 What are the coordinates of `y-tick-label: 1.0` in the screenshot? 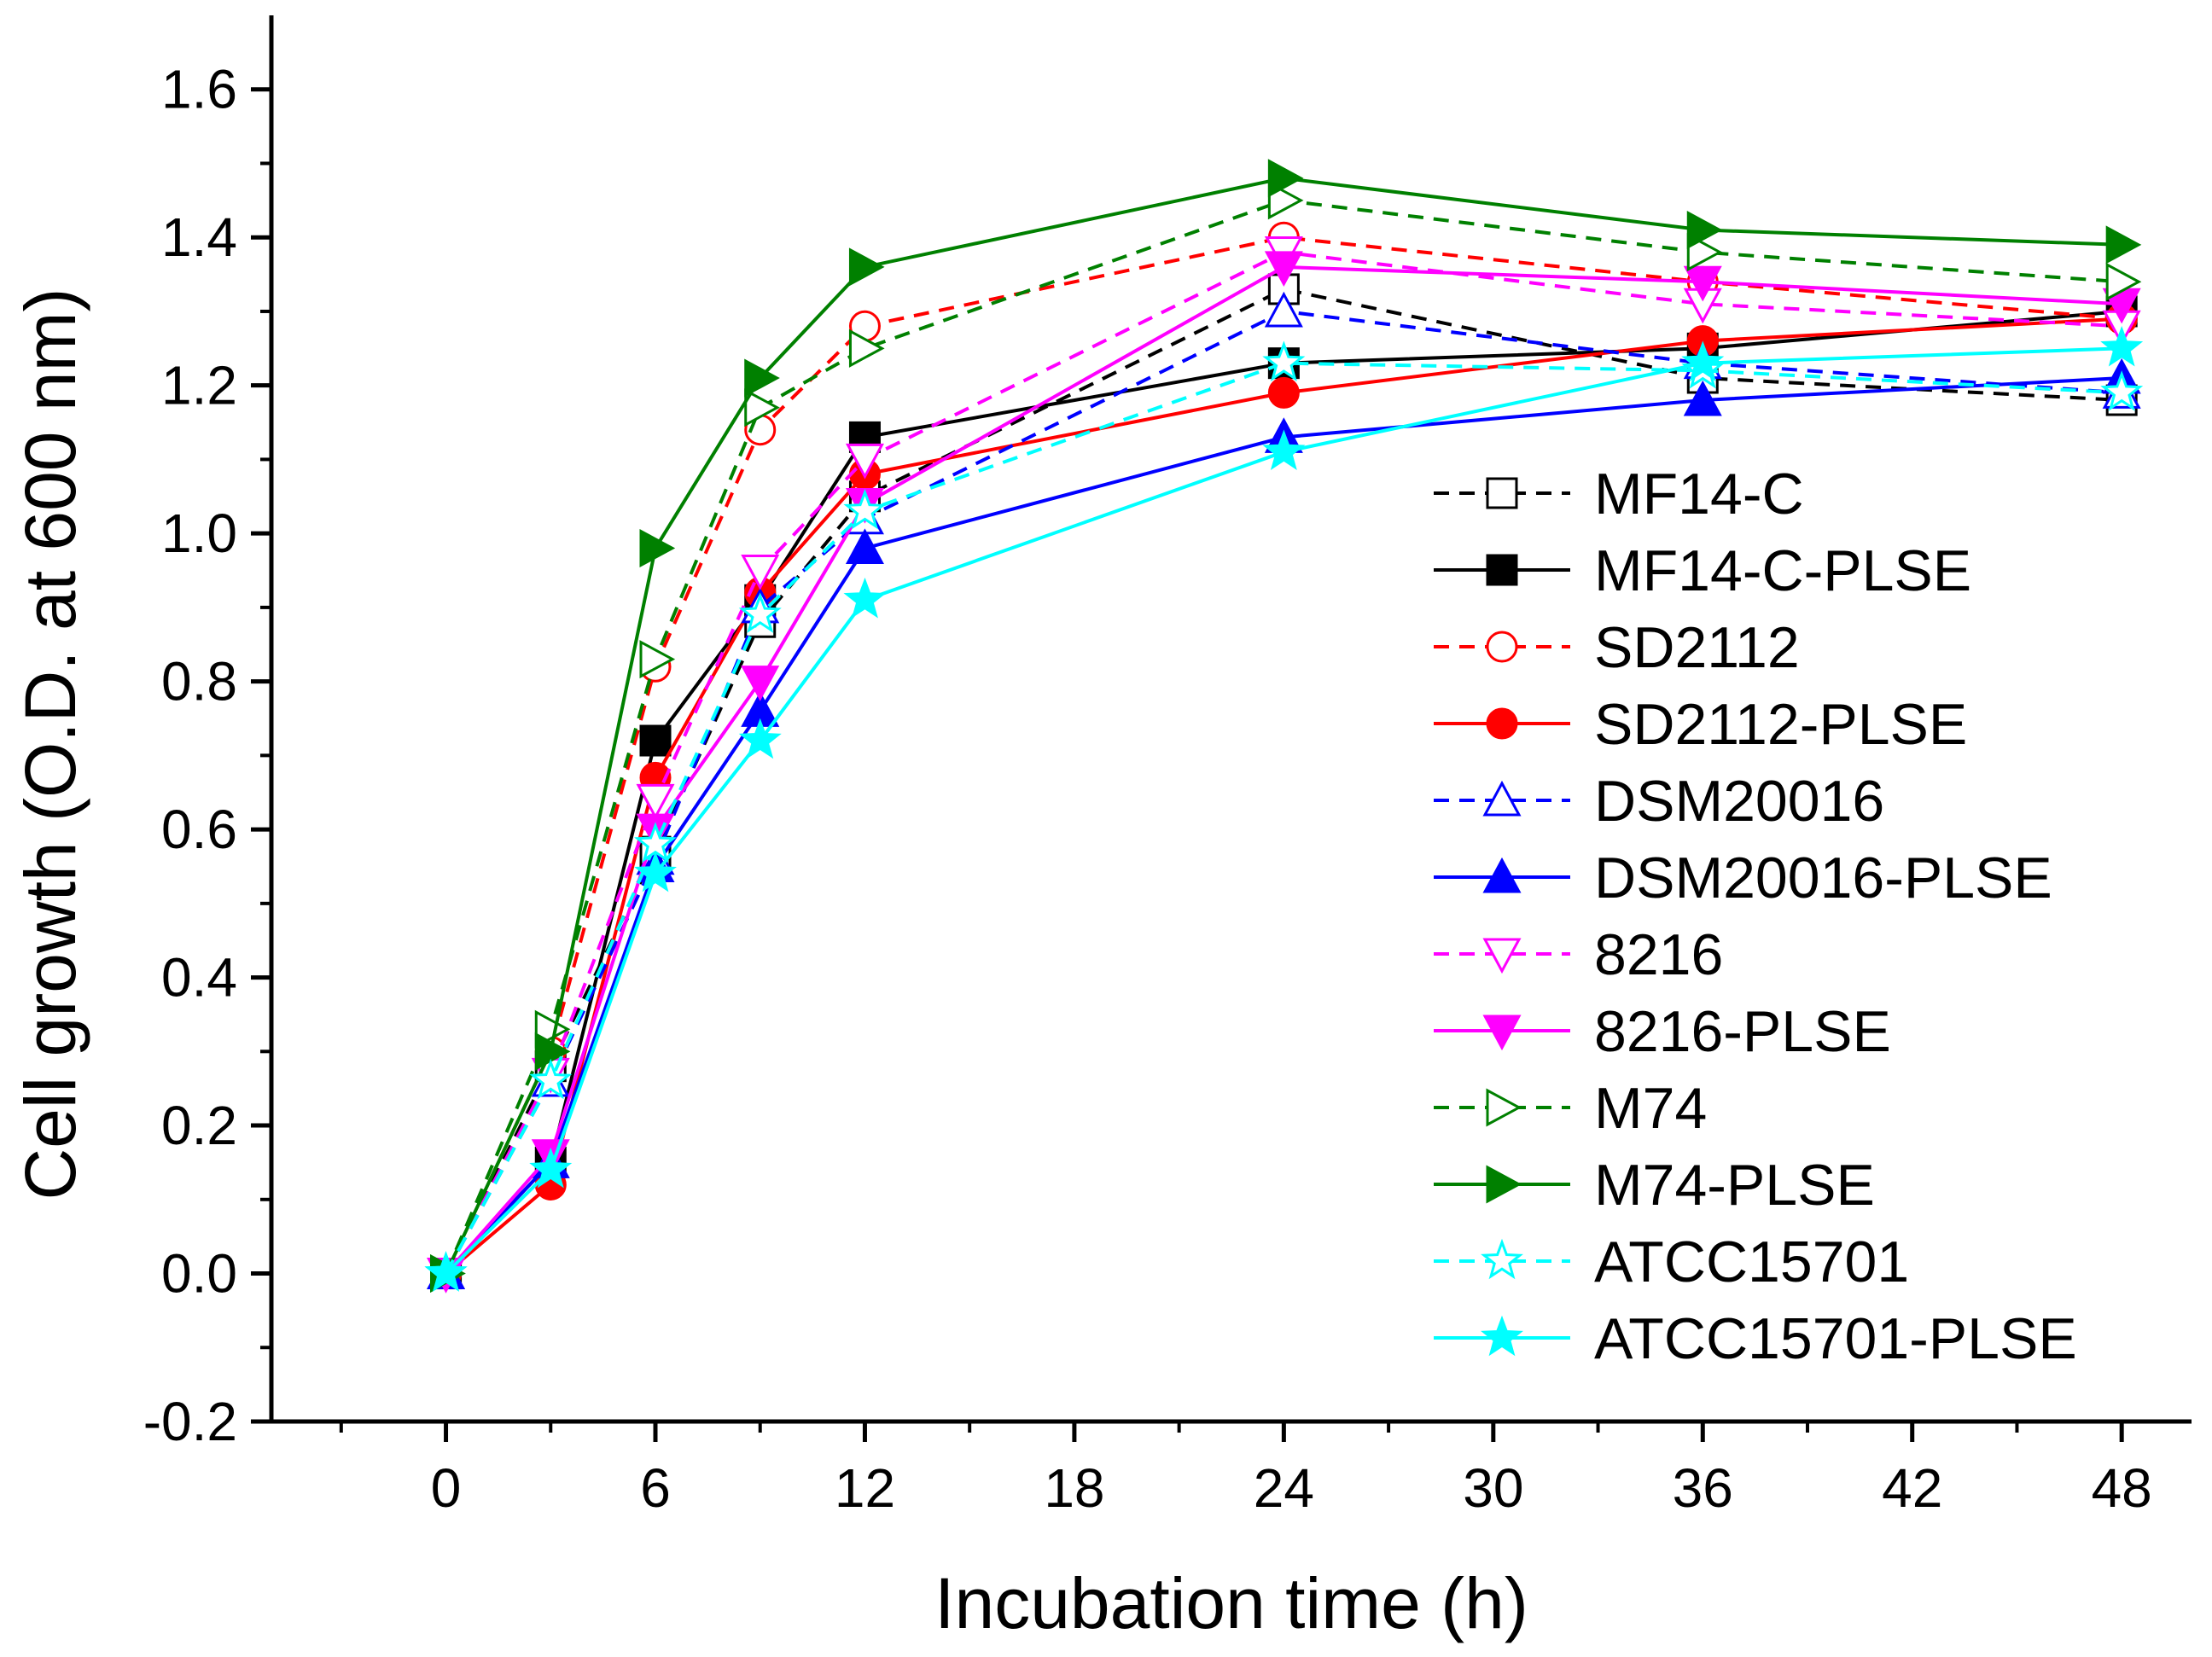 It's located at (199, 533).